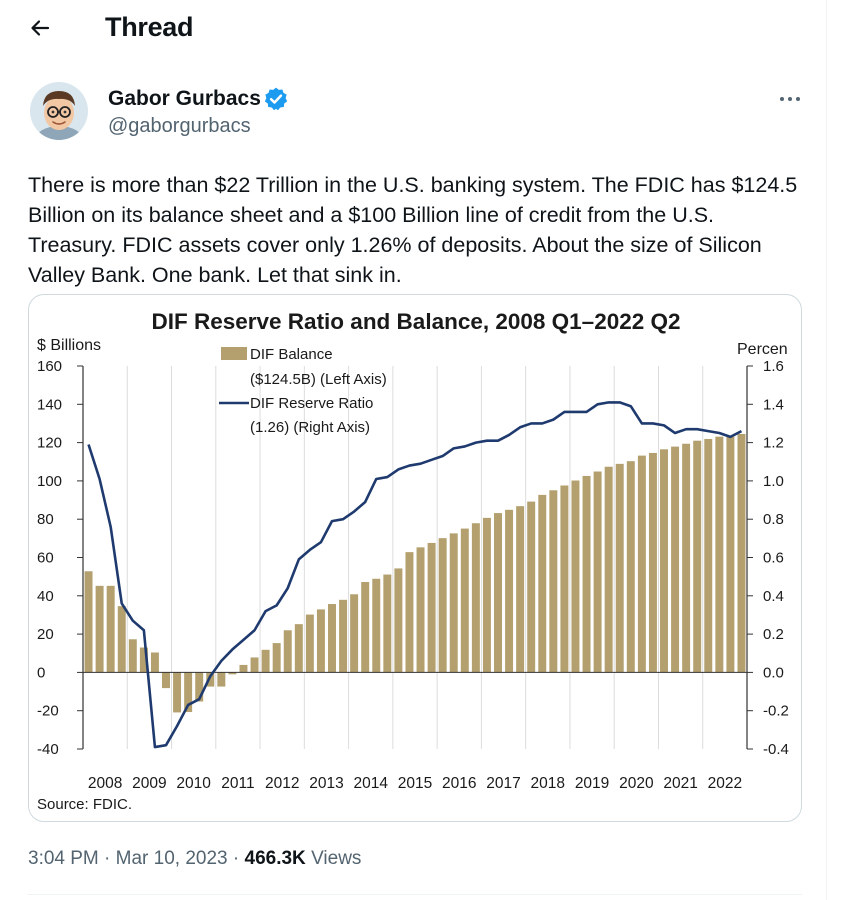 This screenshot has width=842, height=900. I want to click on left-tick-labels: 160 140 120 100 80 60 40 20 0 -20 -40, so click(49, 558).